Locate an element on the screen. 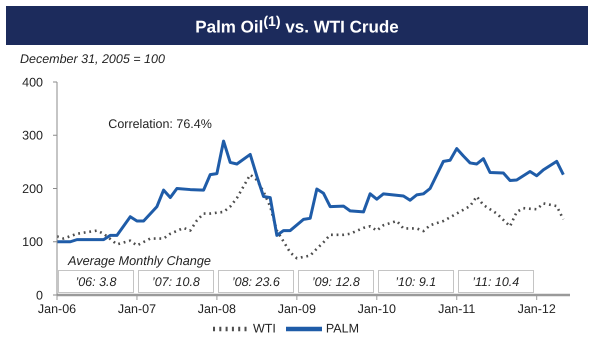 Image resolution: width=596 pixels, height=347 pixels. x-tick-label: Jan-08 is located at coordinates (217, 309).